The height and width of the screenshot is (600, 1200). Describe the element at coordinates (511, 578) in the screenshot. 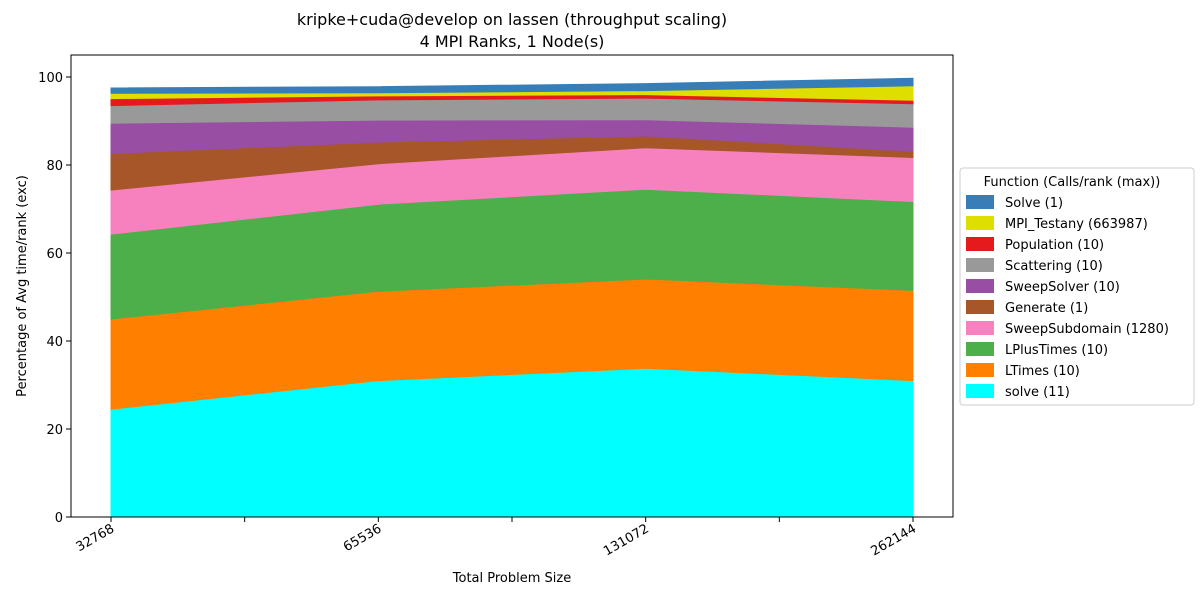

I see `x-axis-label: Total Problem Size` at that location.